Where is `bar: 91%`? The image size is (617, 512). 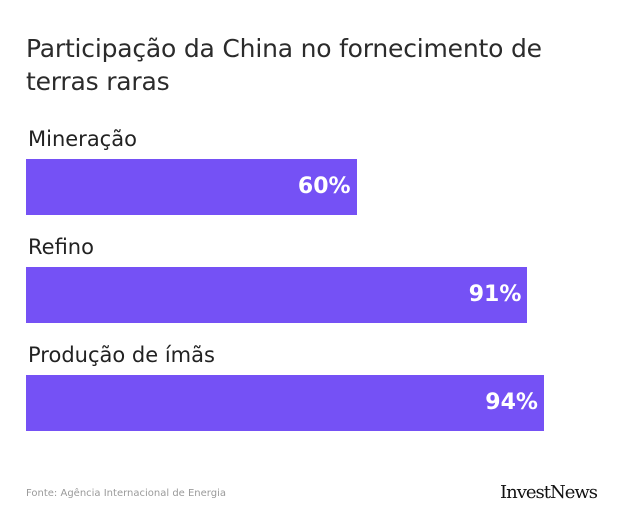
bar: 91% is located at coordinates (277, 295).